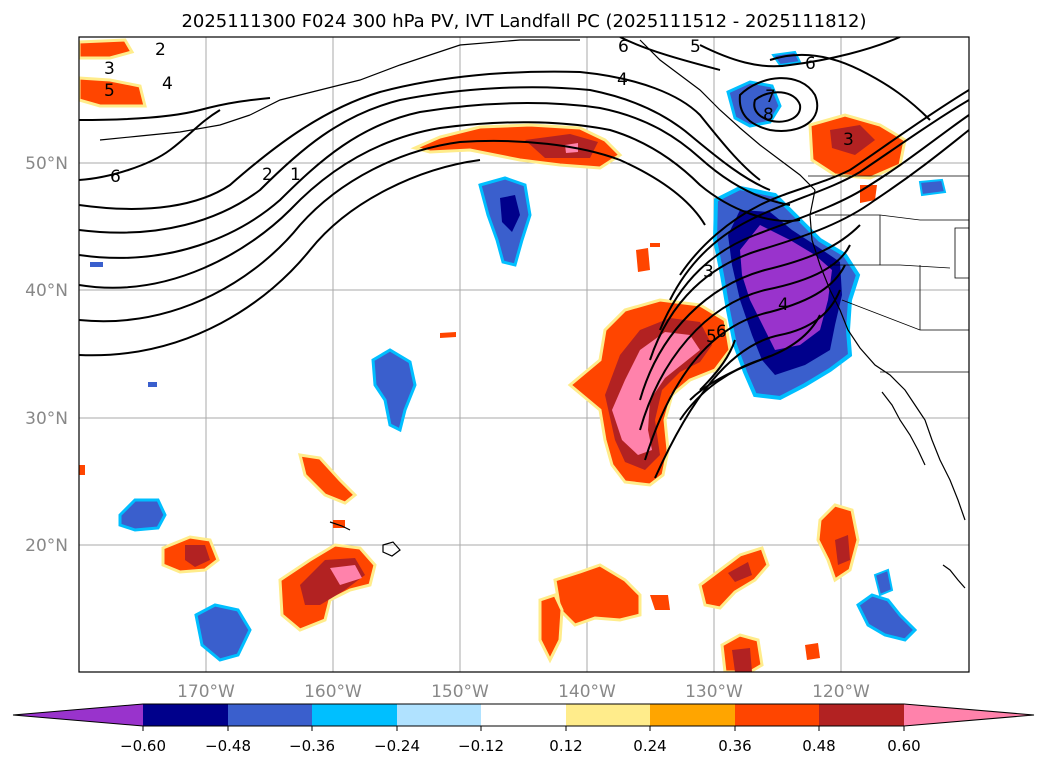  What do you see at coordinates (770, 97) in the screenshot?
I see `svg-text: 7` at bounding box center [770, 97].